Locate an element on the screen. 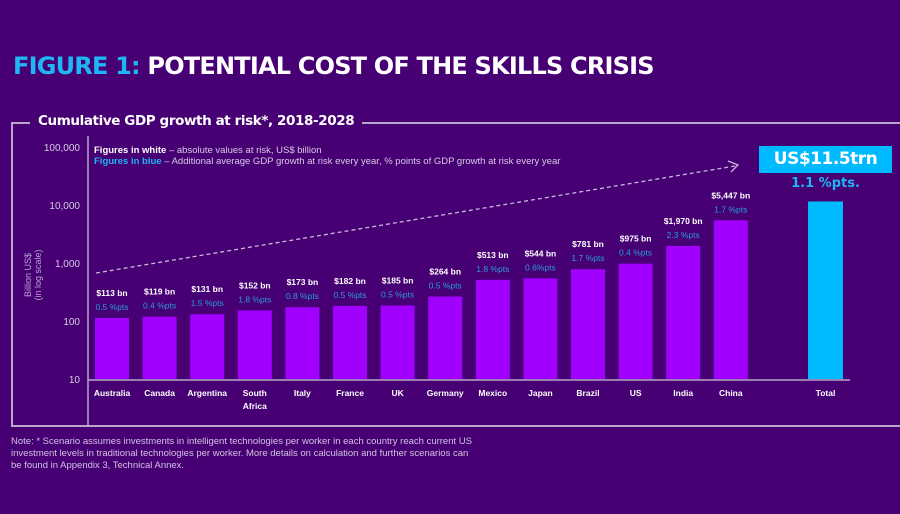 This screenshot has height=514, width=900. figure-label: FIGURE 1: is located at coordinates (77, 66).